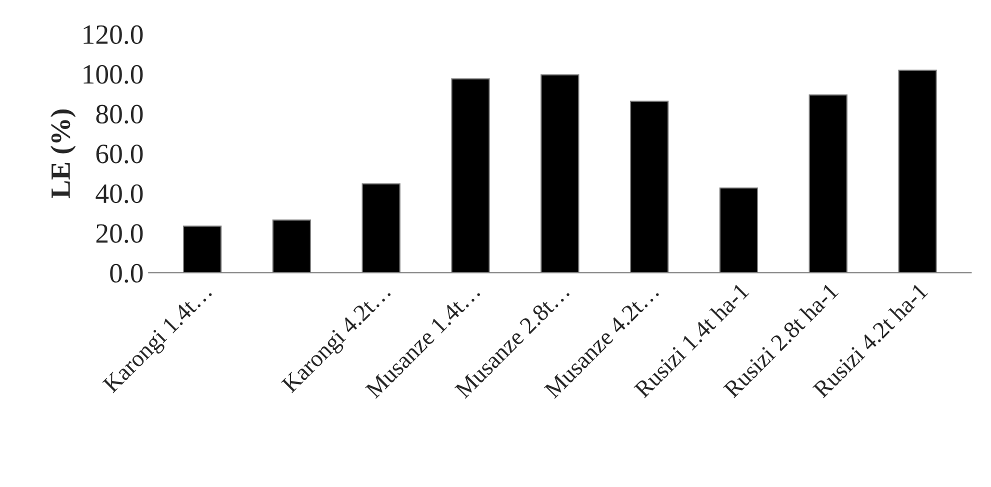 Image resolution: width=991 pixels, height=487 pixels. I want to click on y-tick-label: 80.0, so click(119, 114).